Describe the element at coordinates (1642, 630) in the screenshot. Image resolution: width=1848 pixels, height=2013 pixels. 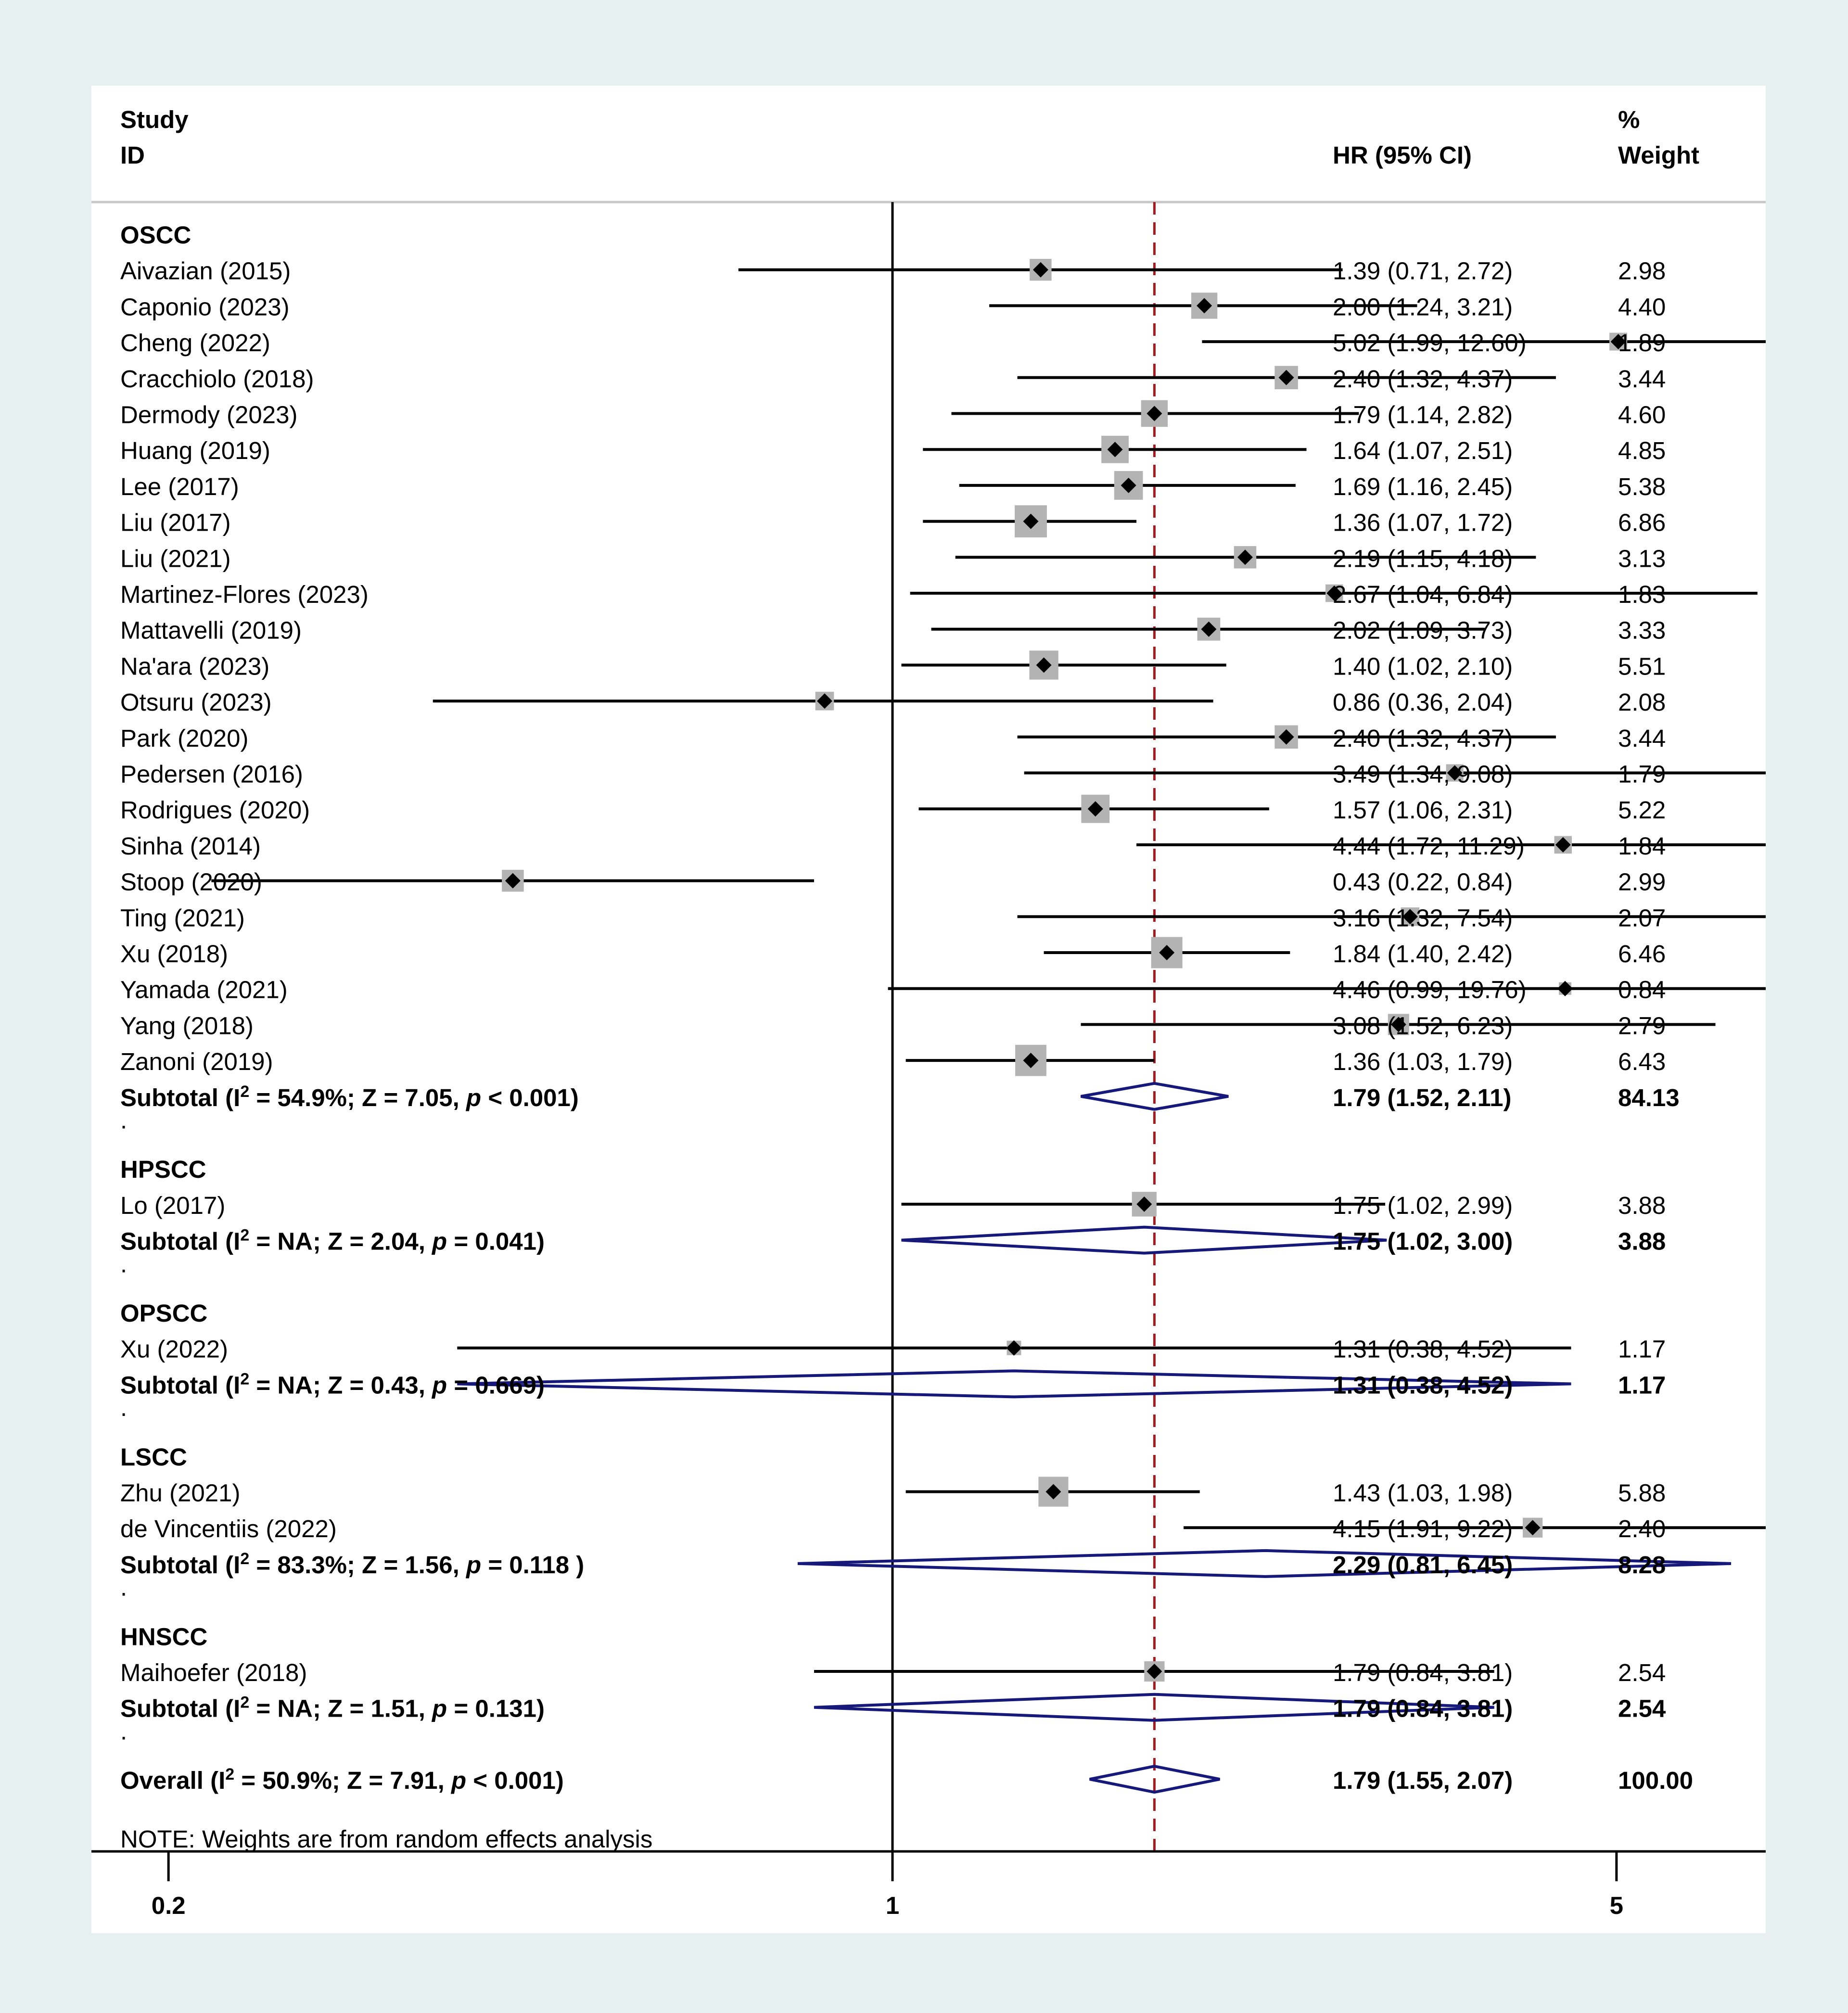
I see `weight-value: 3.33` at that location.